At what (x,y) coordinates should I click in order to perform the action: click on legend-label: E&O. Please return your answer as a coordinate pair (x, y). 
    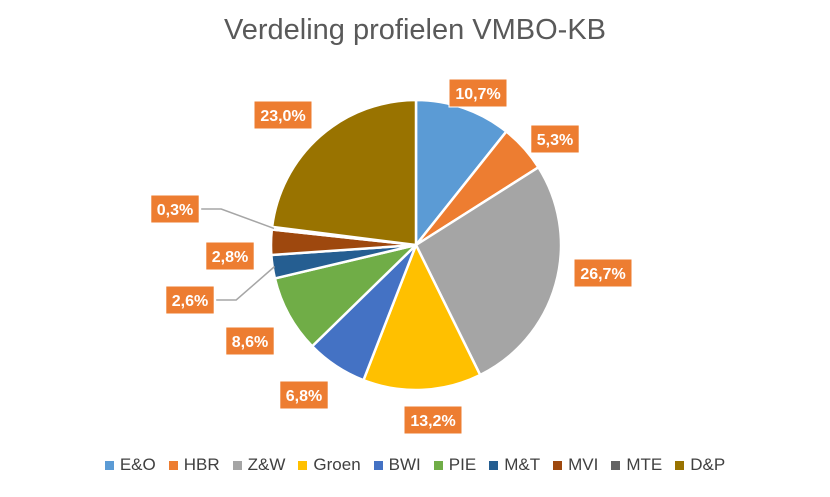
    Looking at the image, I should click on (137, 464).